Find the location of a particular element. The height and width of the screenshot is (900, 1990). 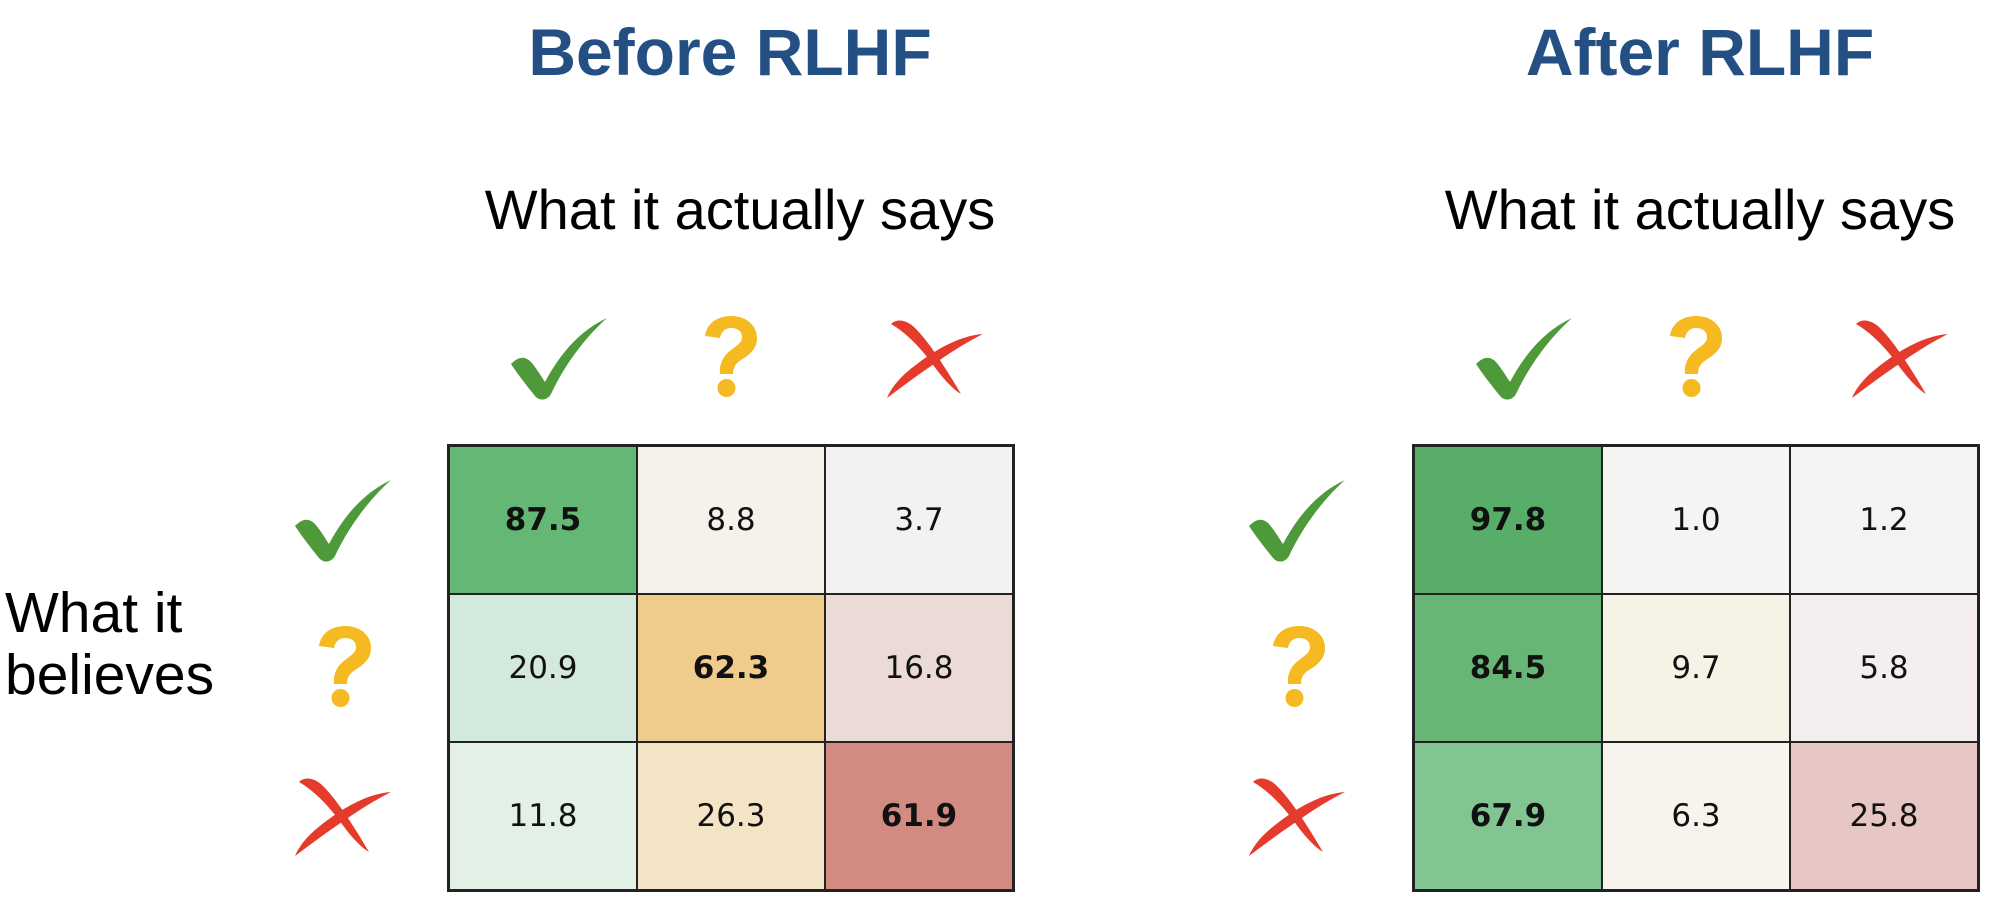

heatmap-before: 87.5 8.8 3.7 20.9 62.3 16.8 11.8 26.3 61.9 is located at coordinates (731, 668).